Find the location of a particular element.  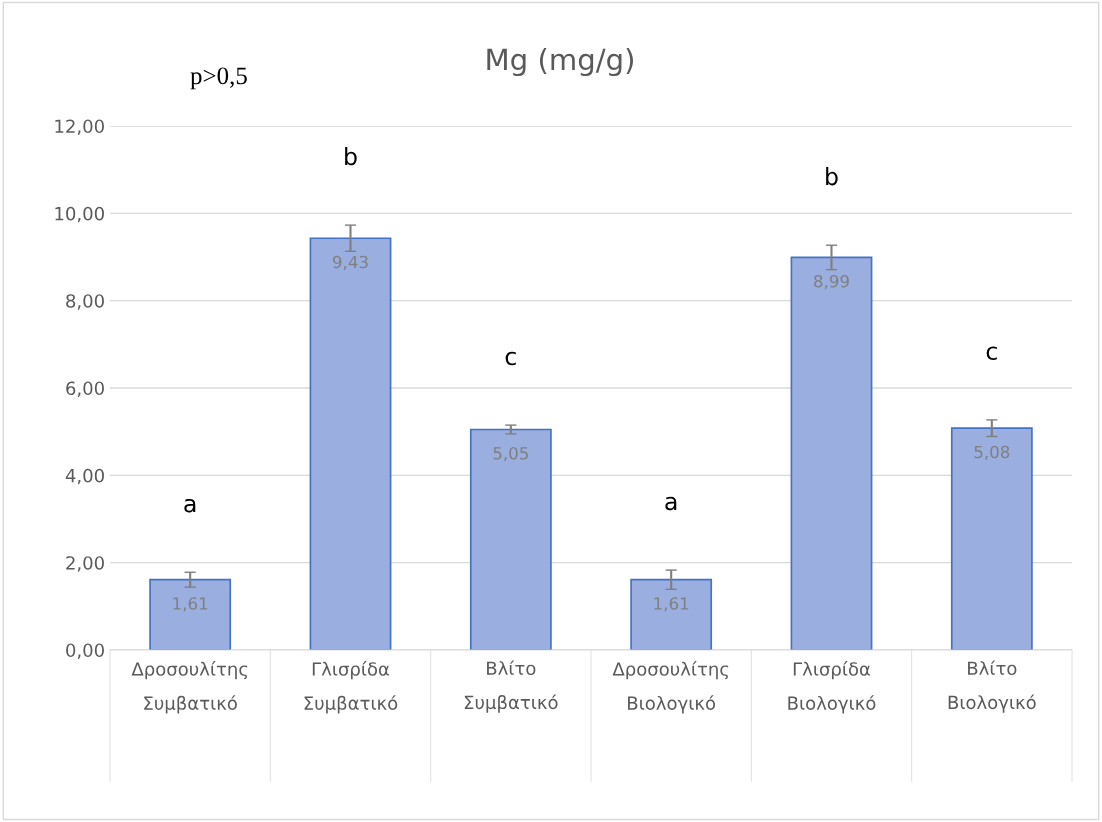

y-tick-label: 12,00 is located at coordinates (79, 127).